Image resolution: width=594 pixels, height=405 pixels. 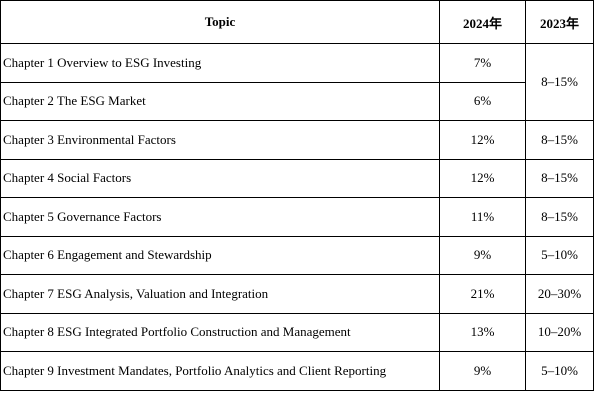 I want to click on weight-2023-cell: 20–30%, so click(x=559, y=294).